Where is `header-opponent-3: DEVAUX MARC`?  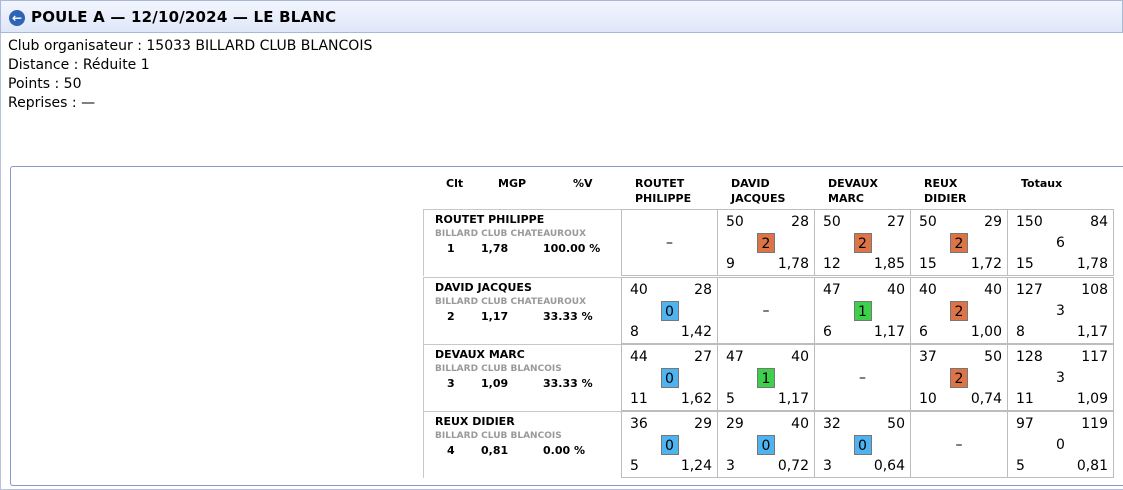 header-opponent-3: DEVAUX MARC is located at coordinates (853, 191).